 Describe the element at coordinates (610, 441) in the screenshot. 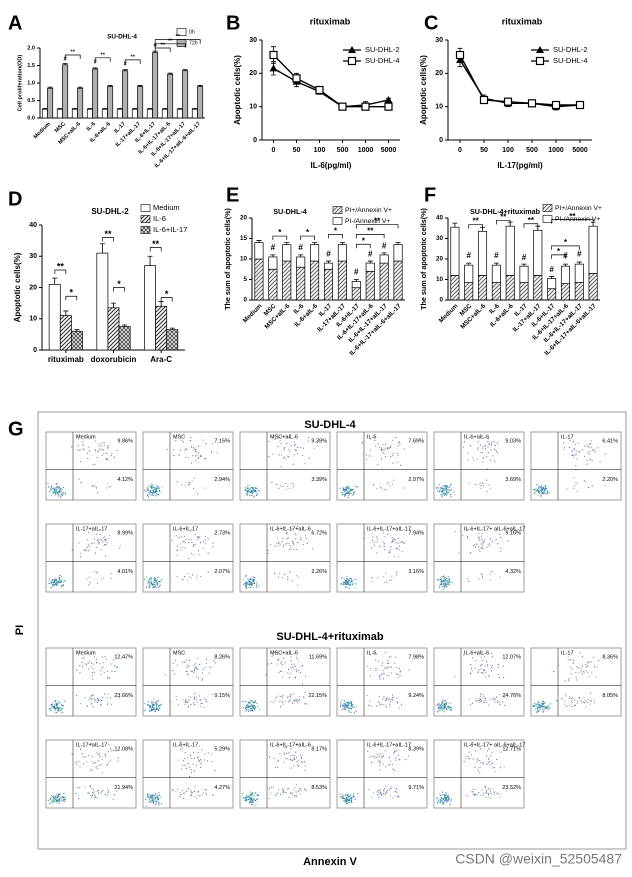

I see `quadrant-percent: 6.41%` at that location.